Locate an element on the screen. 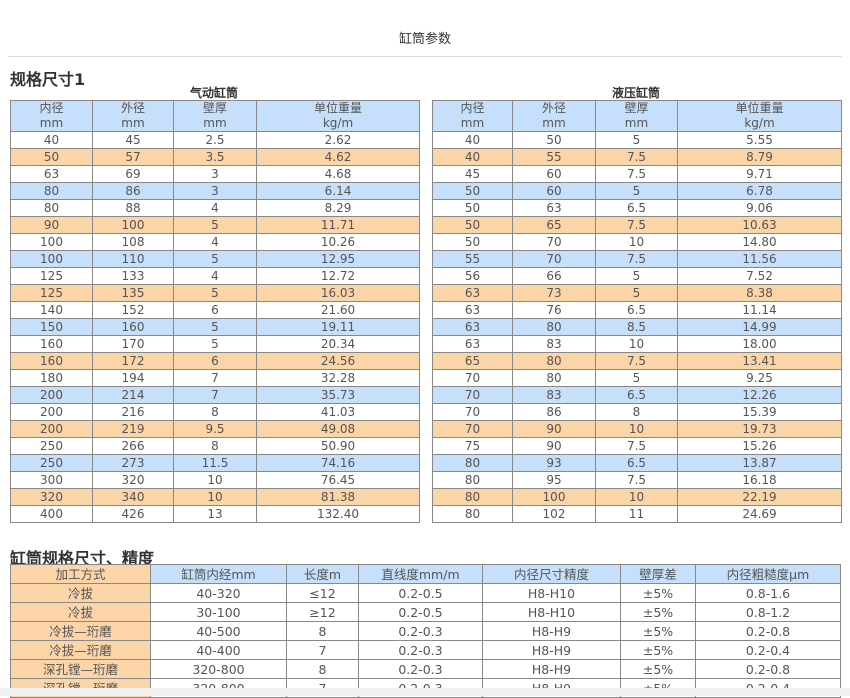  table-cell: 340 is located at coordinates (133, 497).